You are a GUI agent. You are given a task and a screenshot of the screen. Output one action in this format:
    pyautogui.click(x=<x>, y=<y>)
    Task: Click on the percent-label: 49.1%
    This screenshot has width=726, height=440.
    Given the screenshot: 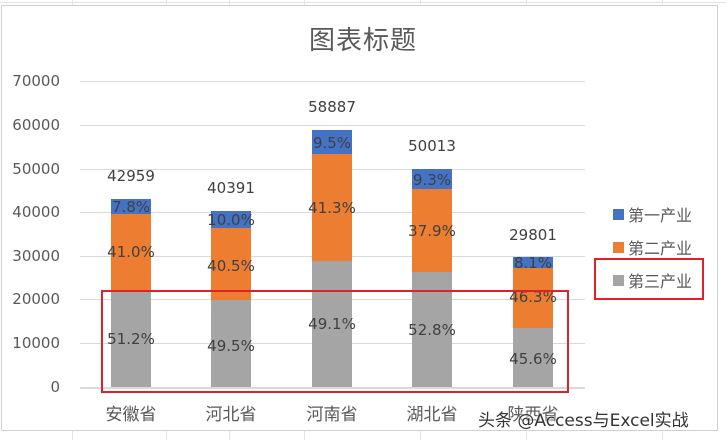 What is the action you would take?
    pyautogui.click(x=332, y=324)
    